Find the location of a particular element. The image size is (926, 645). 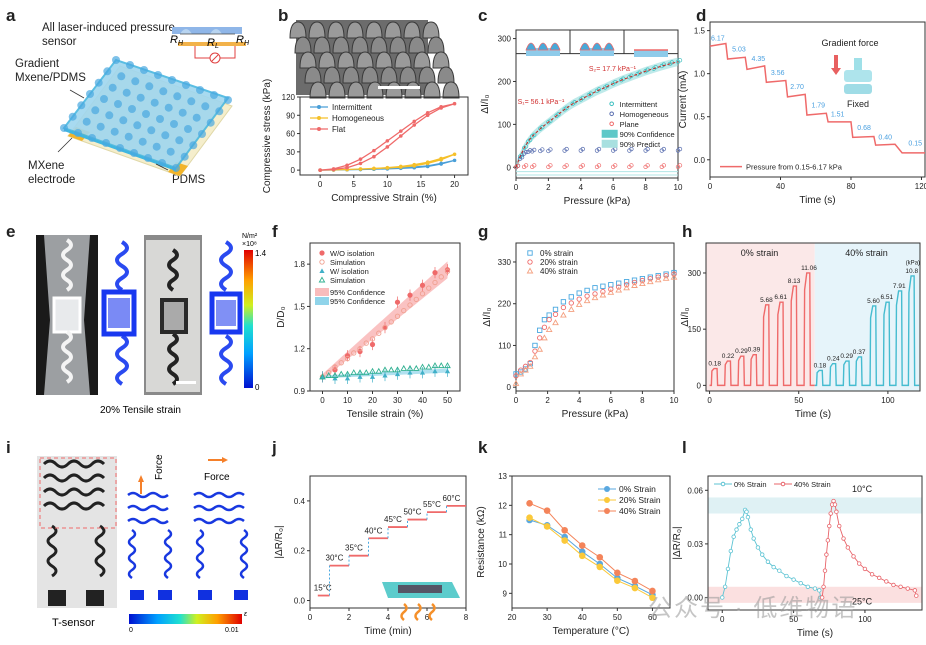

data-label: 11.06 is located at coordinates (809, 268).